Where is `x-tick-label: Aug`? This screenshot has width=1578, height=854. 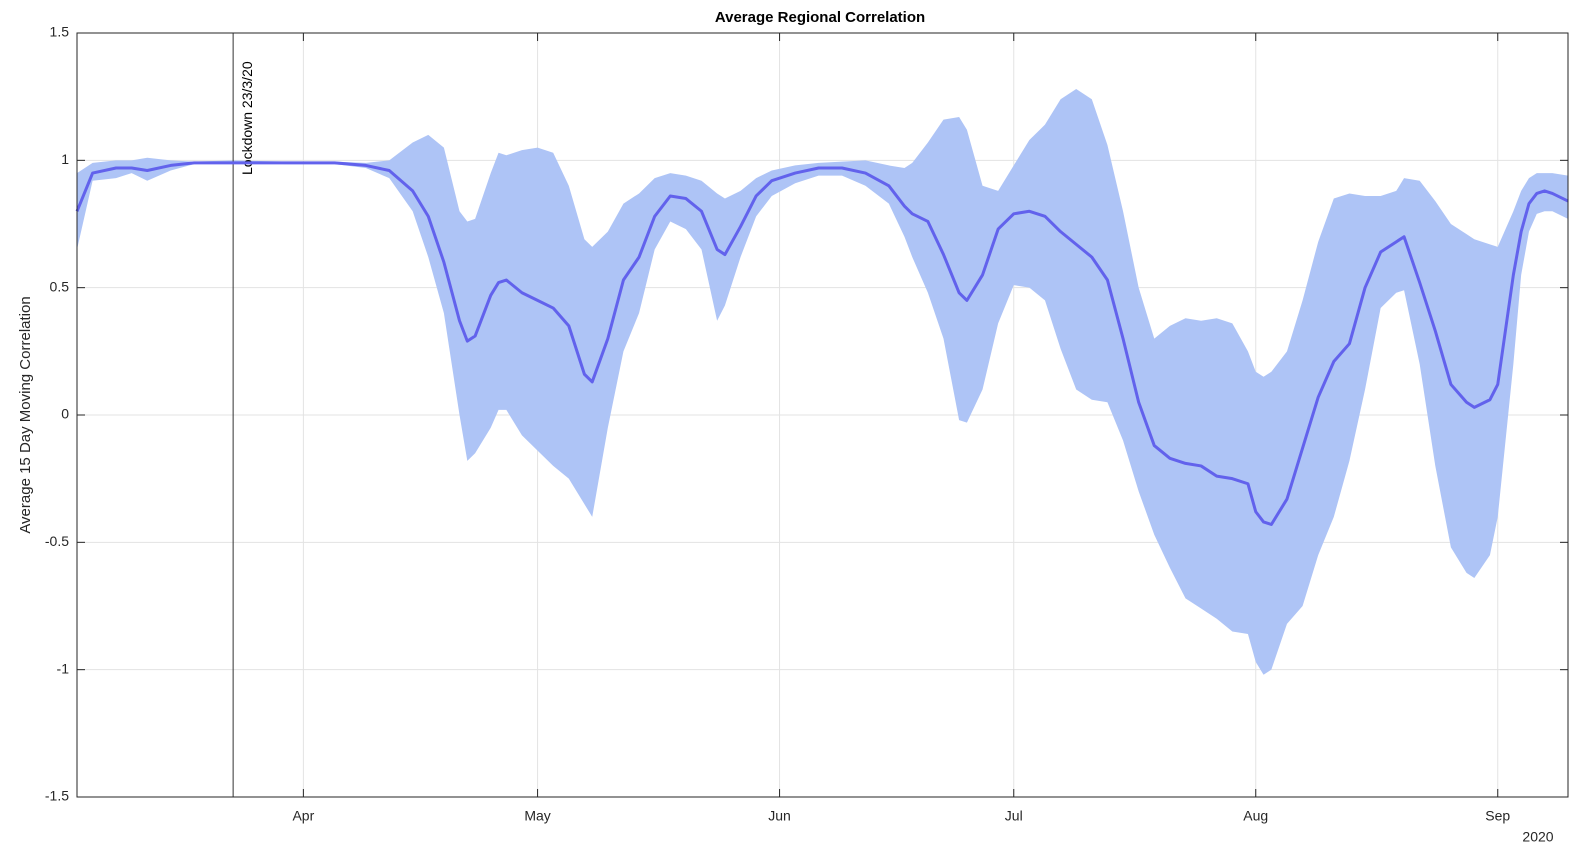
x-tick-label: Aug is located at coordinates (1255, 816).